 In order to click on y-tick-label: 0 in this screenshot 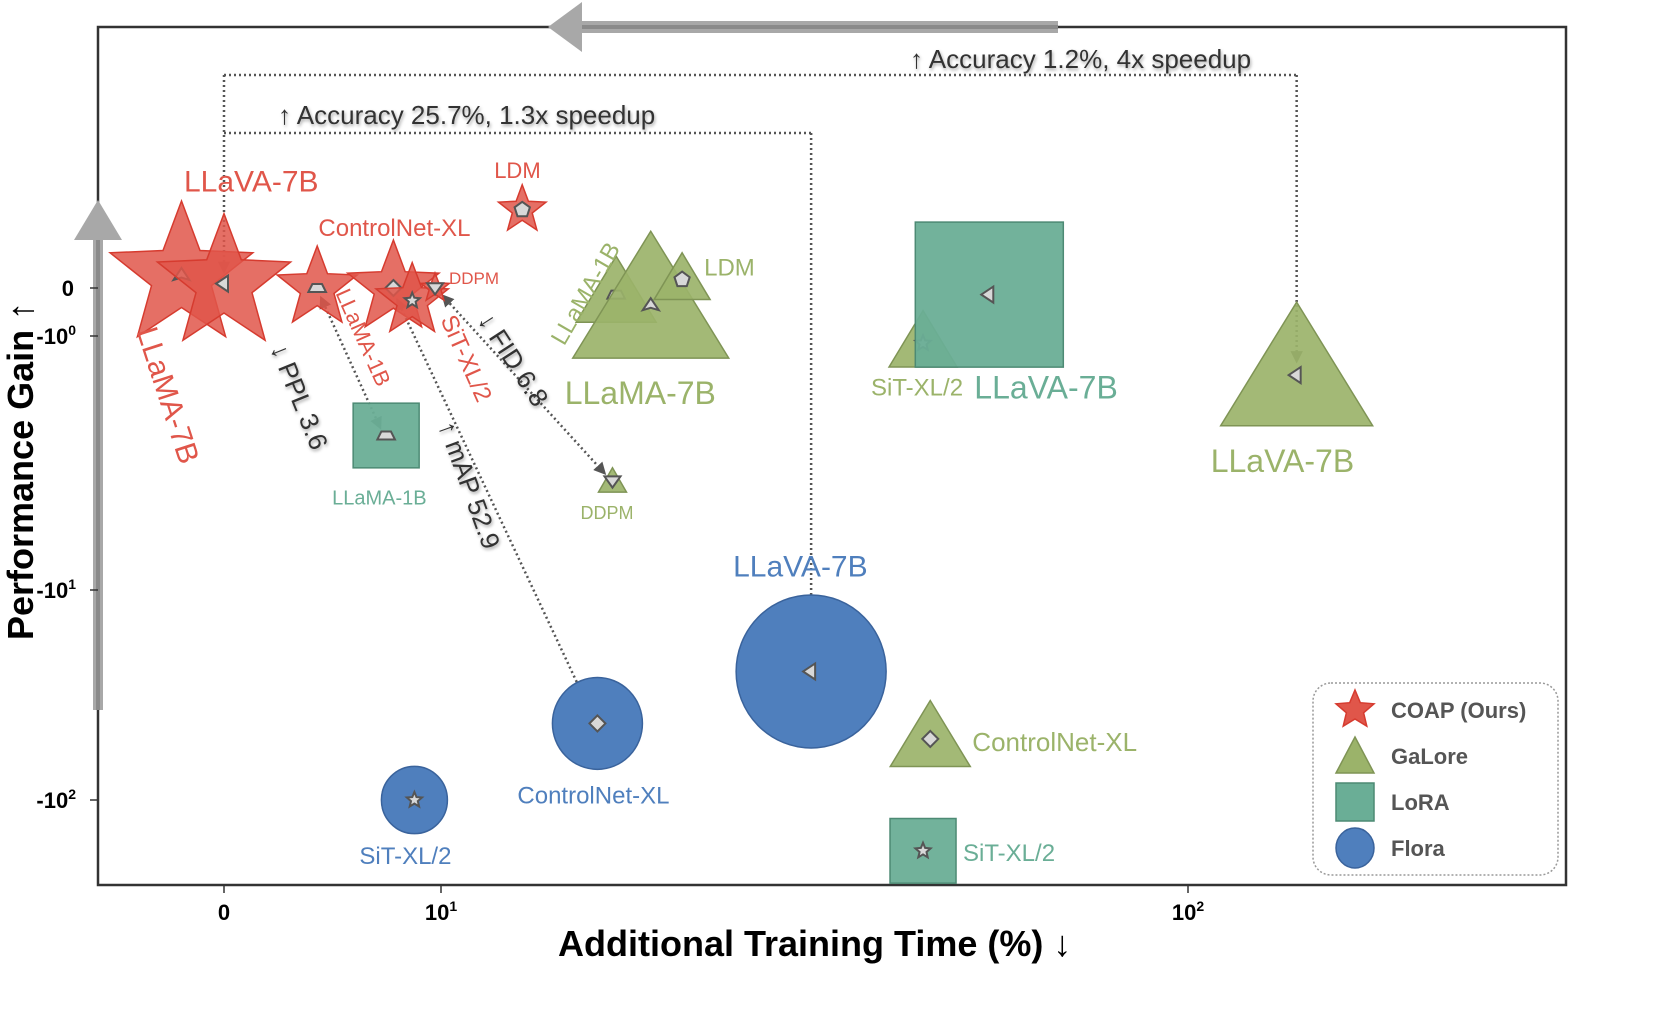, I will do `click(68, 288)`.